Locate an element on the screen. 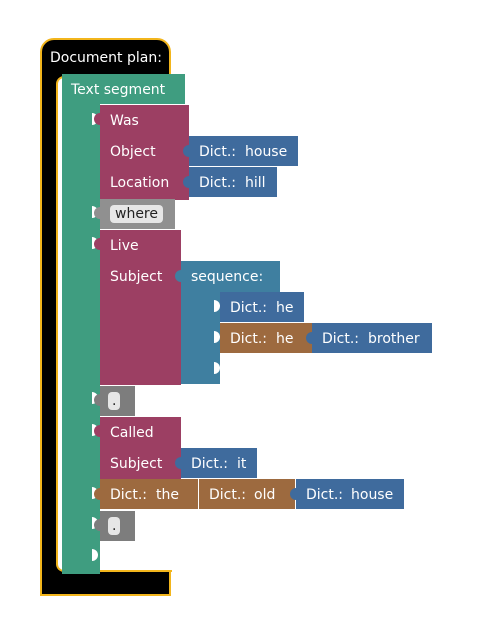 This screenshot has height=639, width=480. dict-word: the is located at coordinates (167, 495).